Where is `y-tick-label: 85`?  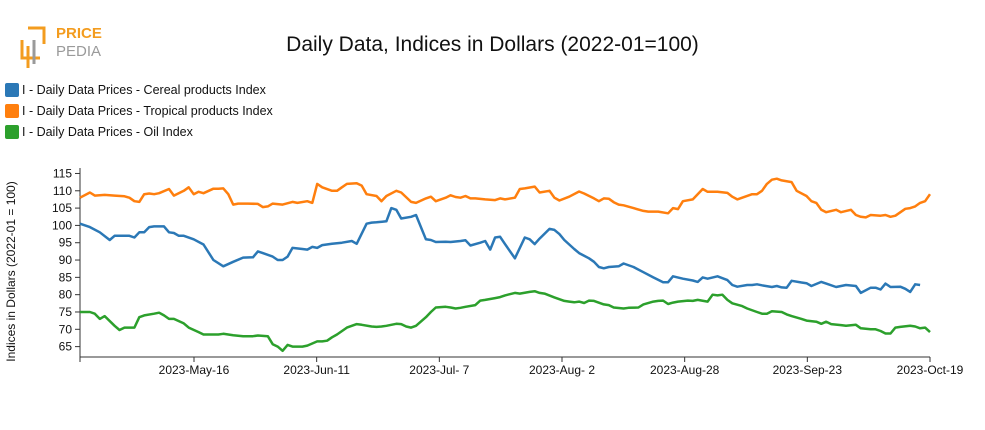 y-tick-label: 85 is located at coordinates (66, 277).